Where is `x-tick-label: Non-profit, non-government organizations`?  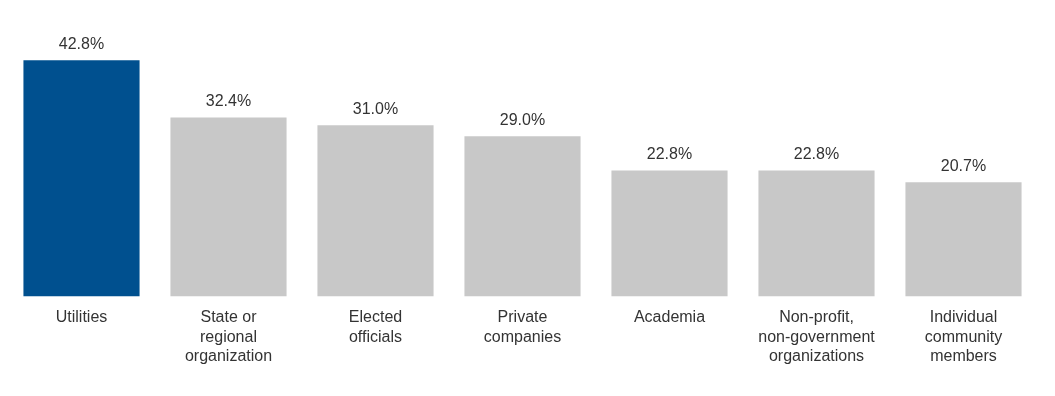 x-tick-label: Non-profit, non-government organizations is located at coordinates (817, 336).